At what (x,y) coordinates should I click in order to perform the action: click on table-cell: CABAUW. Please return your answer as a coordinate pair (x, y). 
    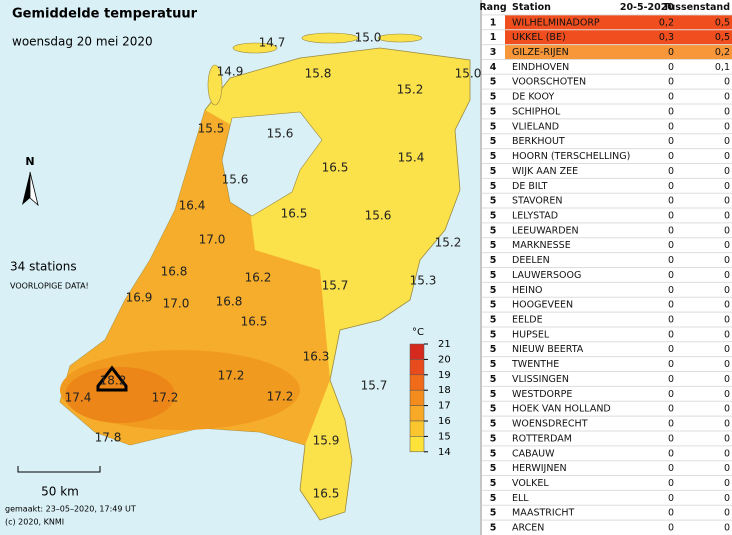
    Looking at the image, I should click on (533, 453).